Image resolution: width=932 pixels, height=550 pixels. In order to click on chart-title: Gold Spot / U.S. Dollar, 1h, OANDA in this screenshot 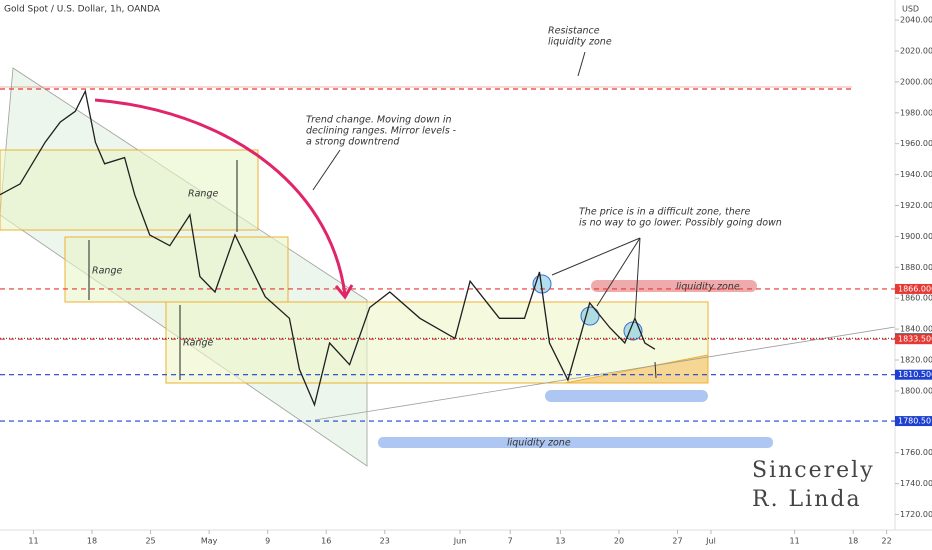, I will do `click(82, 10)`.